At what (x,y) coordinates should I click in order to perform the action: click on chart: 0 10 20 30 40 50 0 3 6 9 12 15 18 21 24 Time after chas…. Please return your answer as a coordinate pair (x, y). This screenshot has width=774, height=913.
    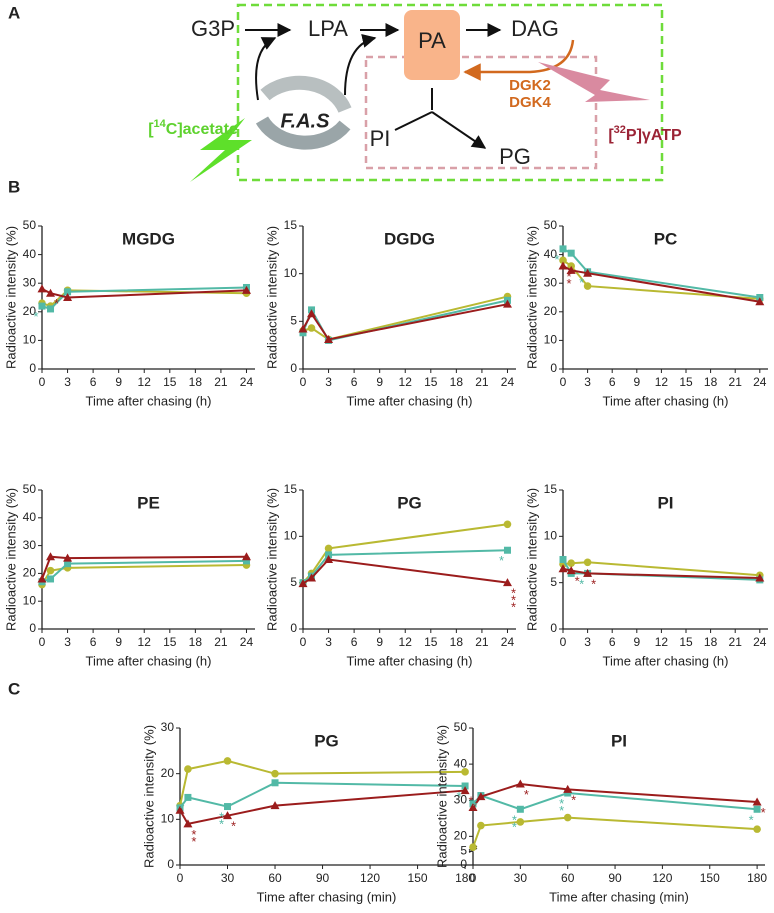
    Looking at the image, I should click on (129, 313).